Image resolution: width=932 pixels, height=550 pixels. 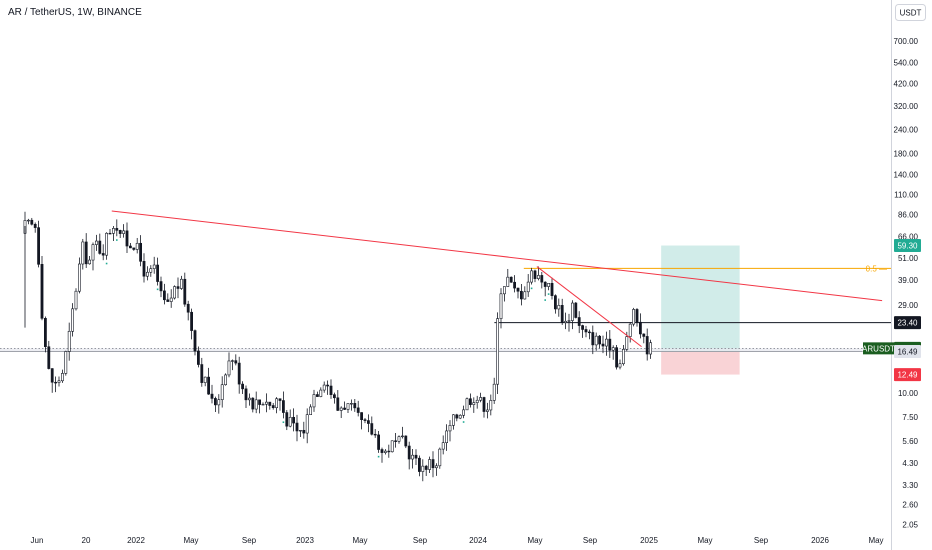 I want to click on currency-button-frame, so click(x=910, y=12).